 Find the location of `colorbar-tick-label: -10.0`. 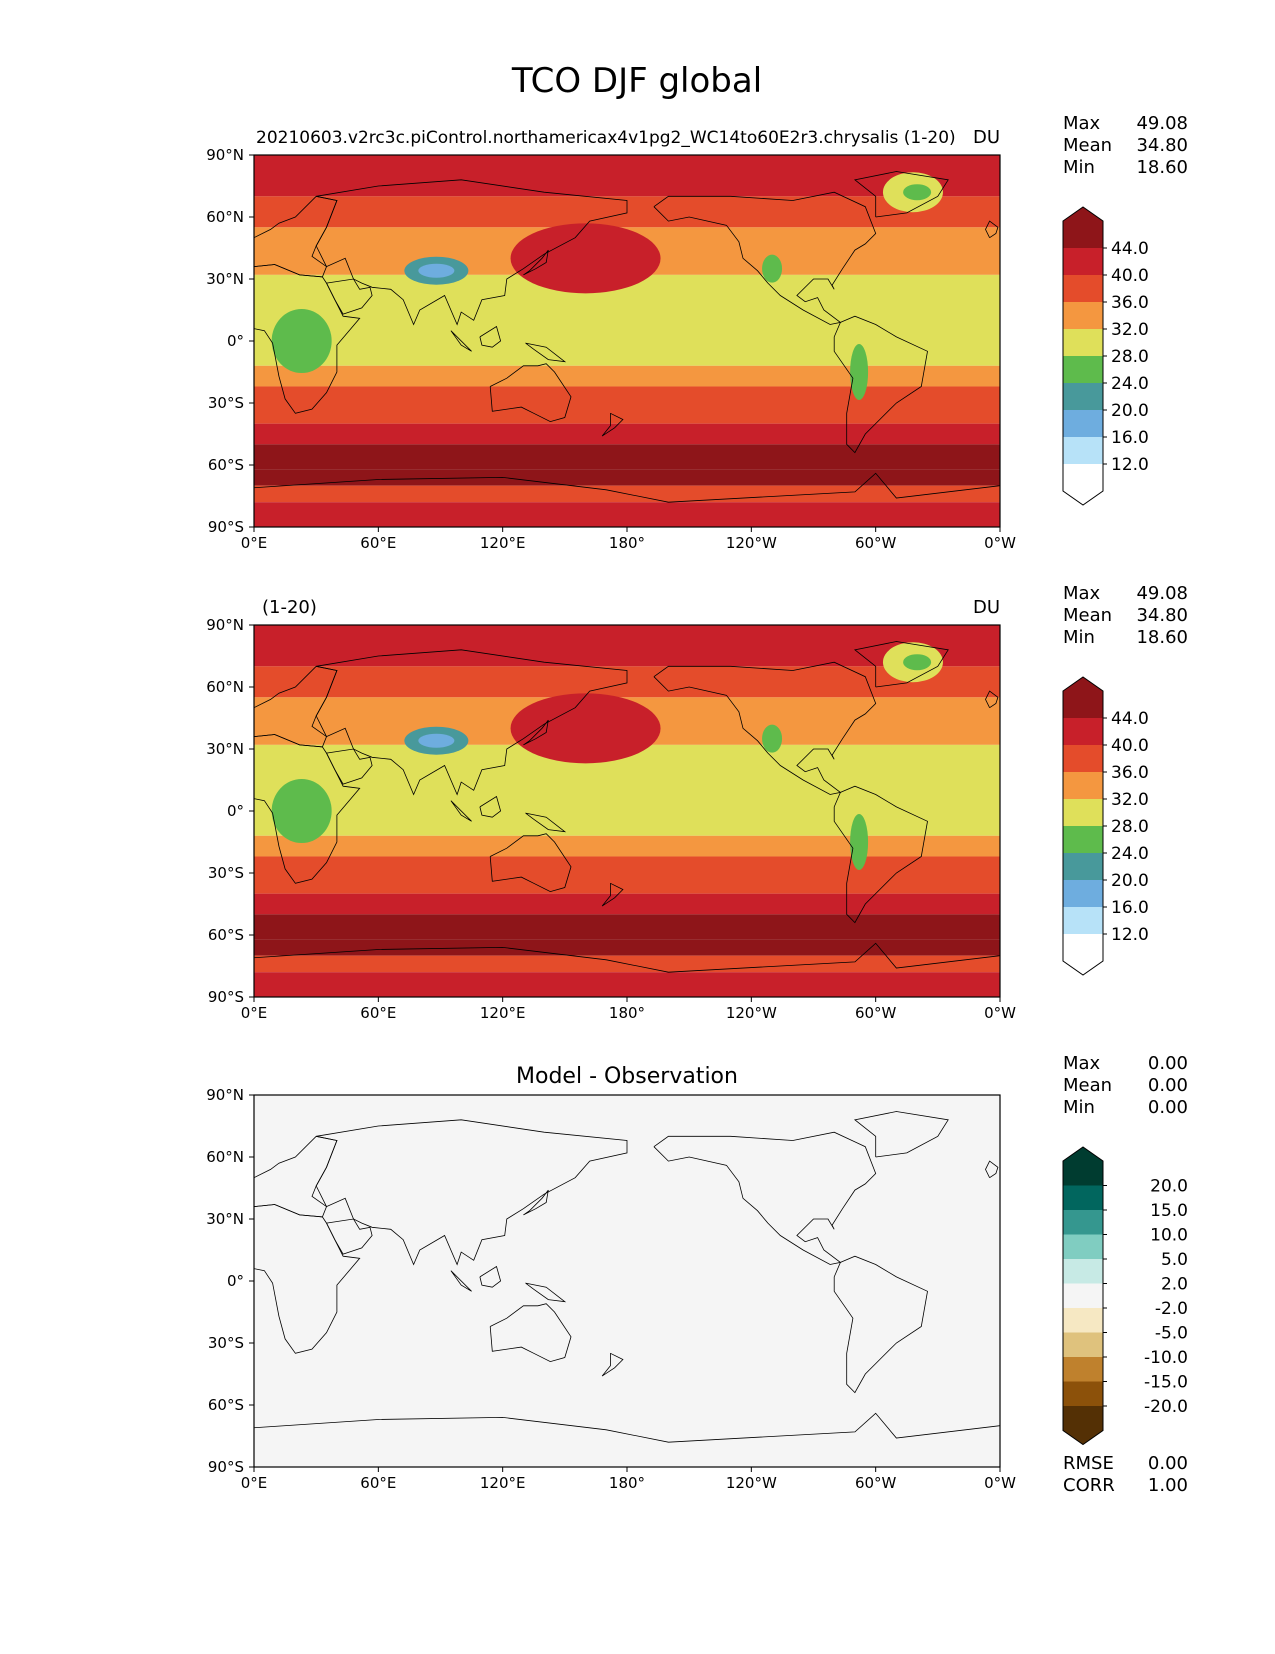

colorbar-tick-label: -10.0 is located at coordinates (1166, 1358).